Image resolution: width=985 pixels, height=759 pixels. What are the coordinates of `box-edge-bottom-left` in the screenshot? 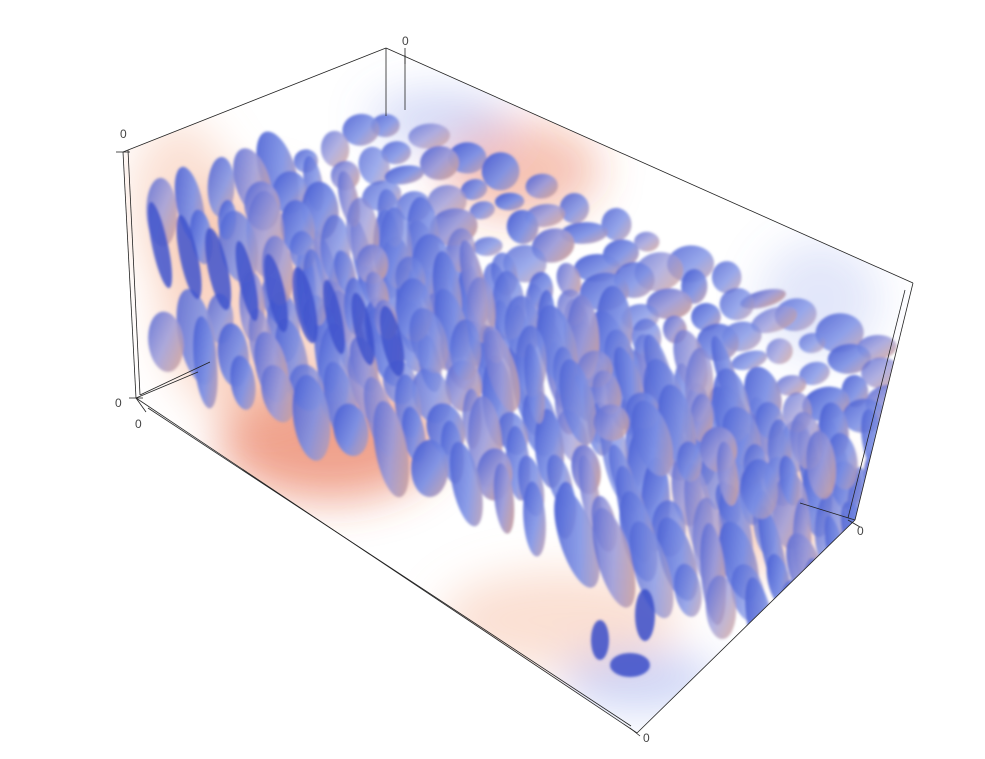 It's located at (167, 385).